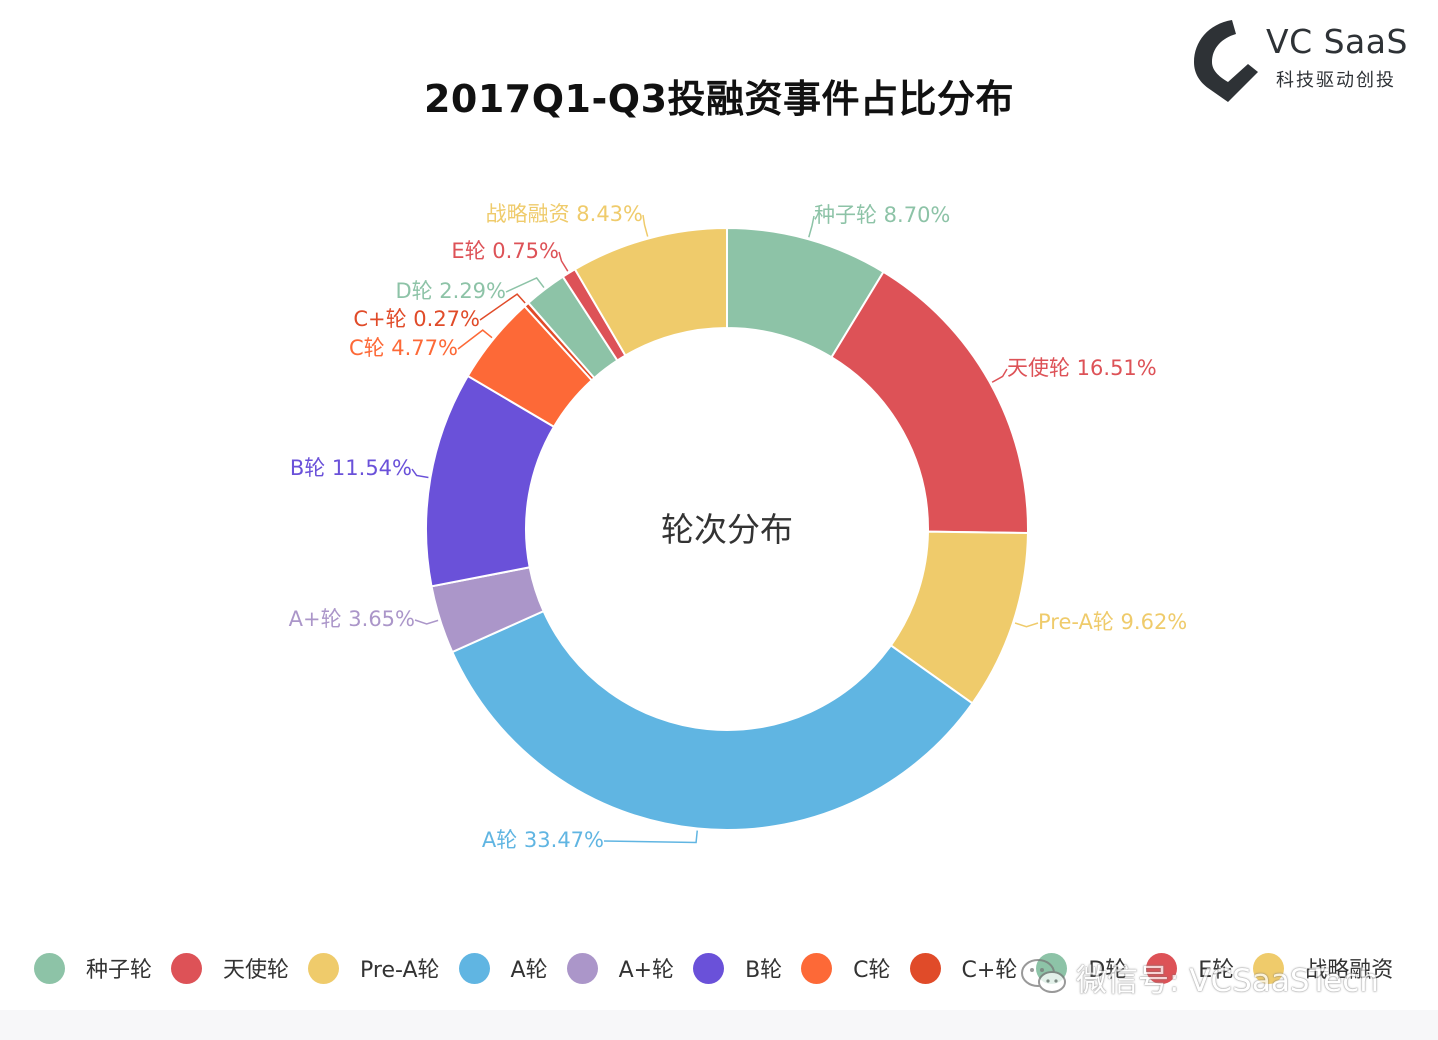 This screenshot has width=1438, height=1040. I want to click on logo-tagline: 科技驱动创投, so click(1336, 80).